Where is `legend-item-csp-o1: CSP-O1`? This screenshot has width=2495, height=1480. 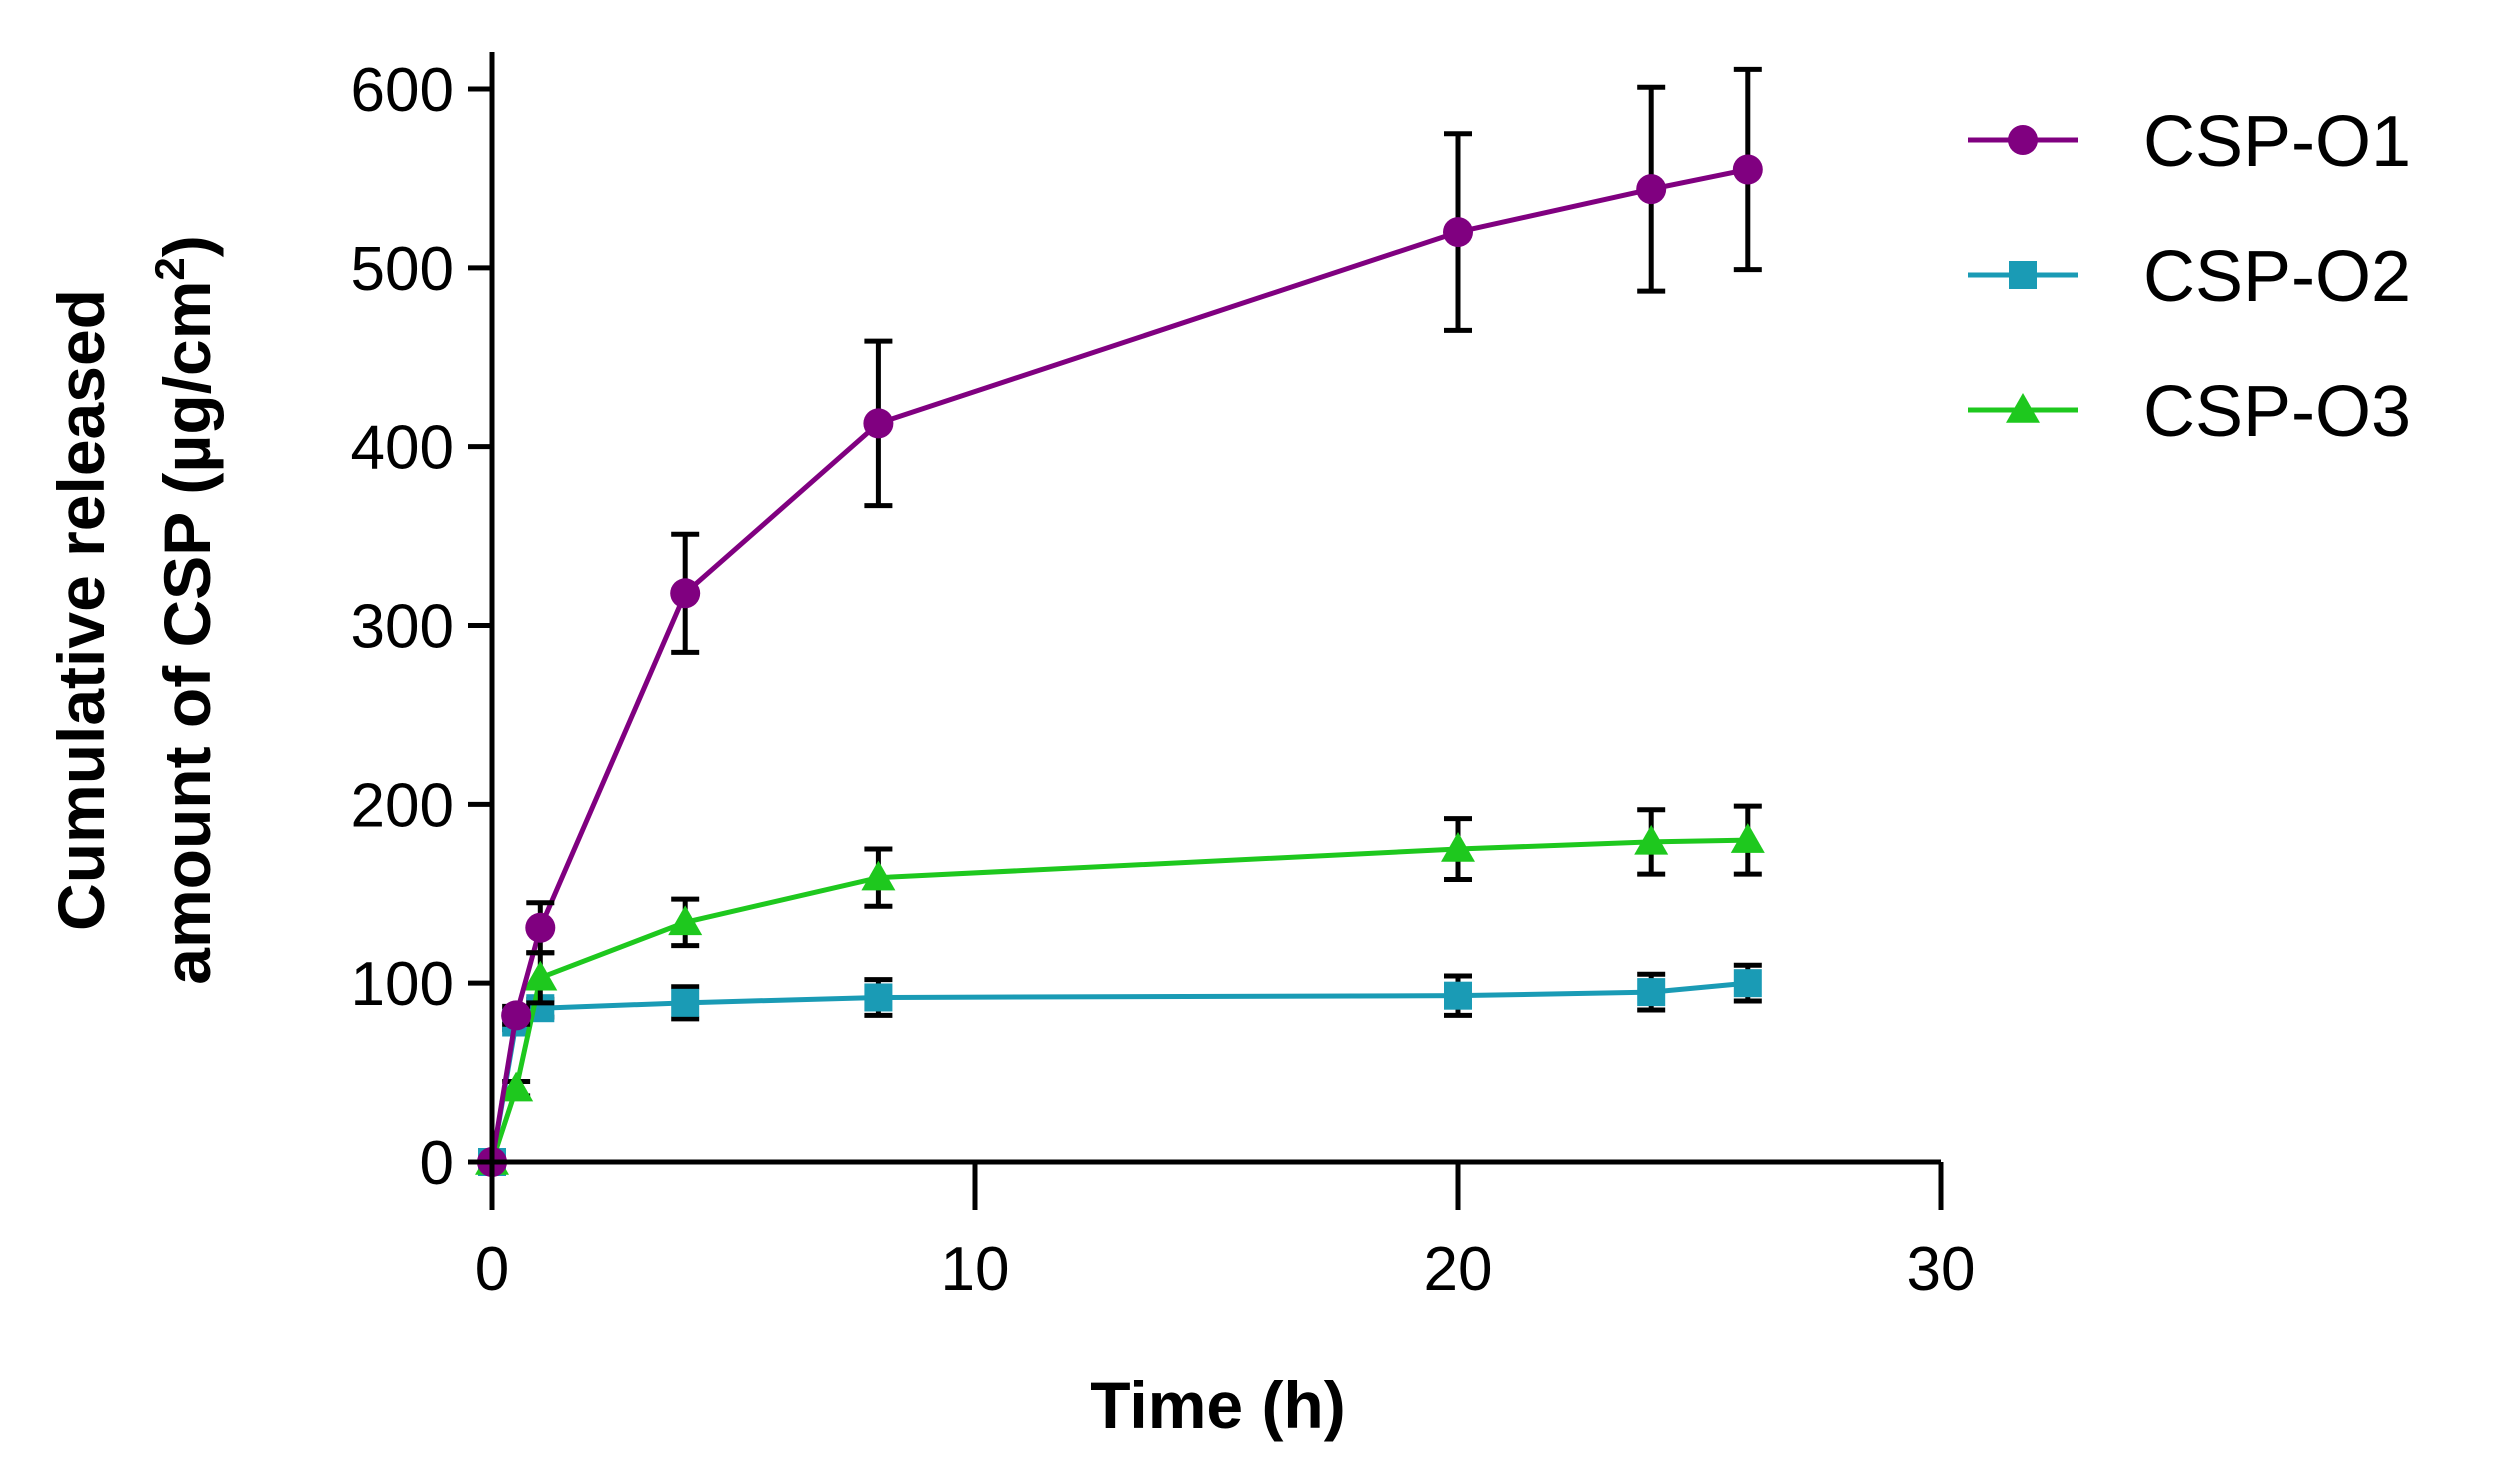
legend-item-csp-o1: CSP-O1 is located at coordinates (2189, 142).